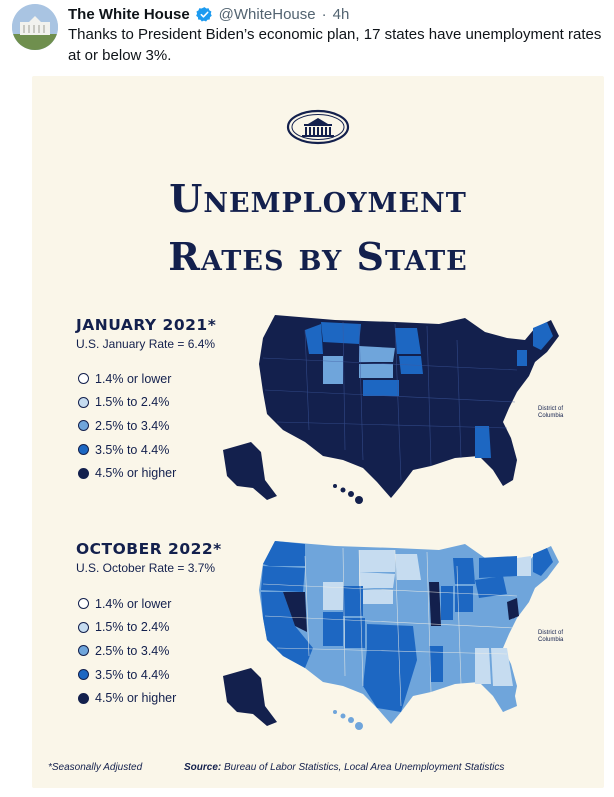  Describe the element at coordinates (524, 566) in the screenshot. I see `state-vt-nh` at that location.